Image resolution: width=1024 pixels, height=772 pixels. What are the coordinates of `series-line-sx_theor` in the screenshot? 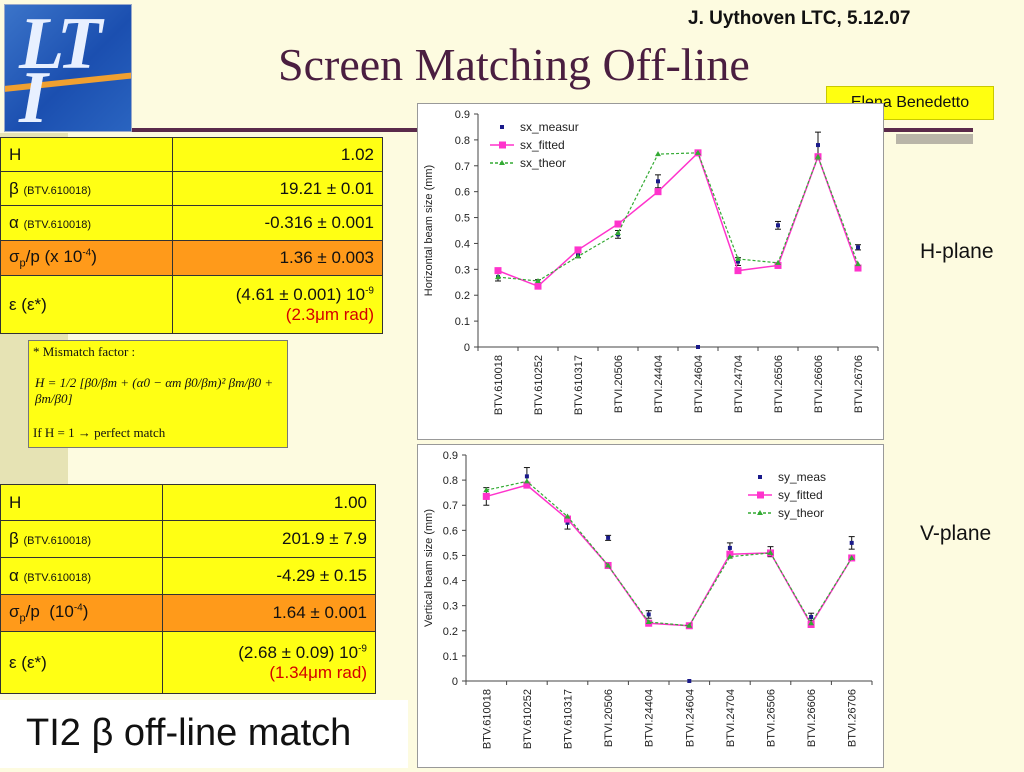 It's located at (678, 217).